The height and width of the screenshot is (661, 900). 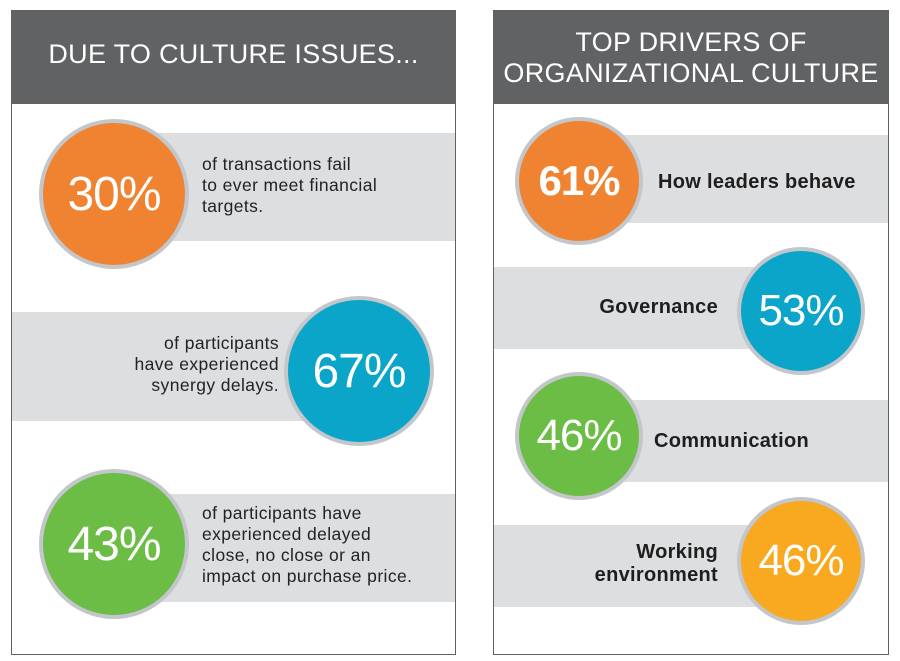 What do you see at coordinates (656, 563) in the screenshot?
I see `driver-label: Working environment` at bounding box center [656, 563].